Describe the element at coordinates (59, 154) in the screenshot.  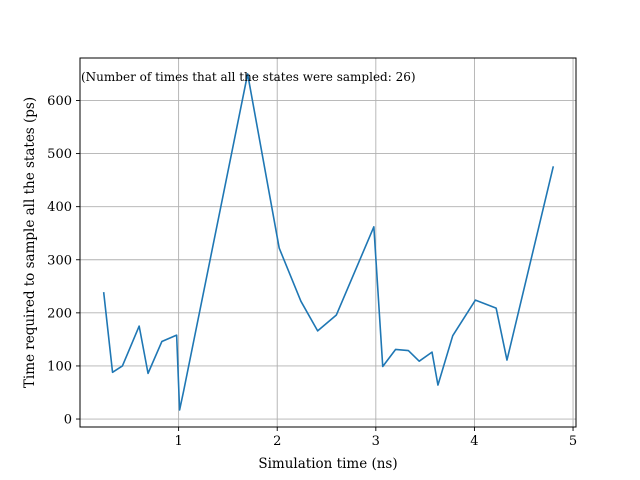
I see `y-tick-label: 500` at that location.